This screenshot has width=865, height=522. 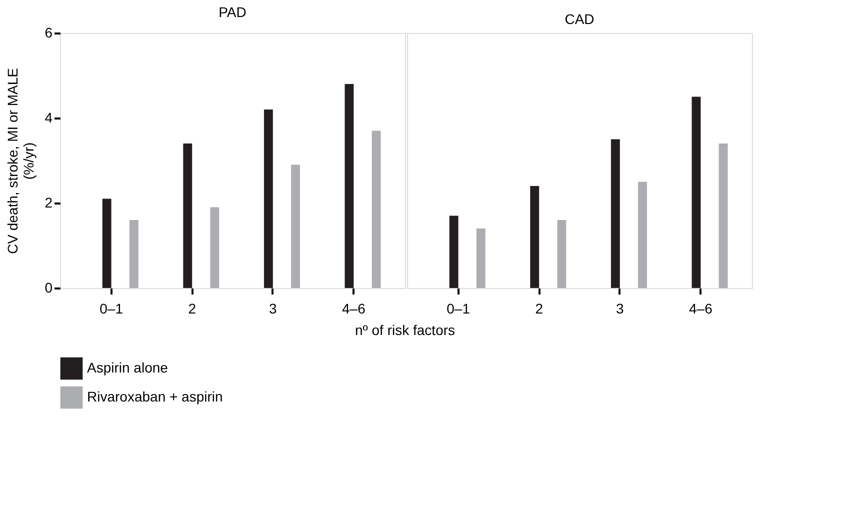 I want to click on y-tick-label: 6, so click(x=48, y=32).